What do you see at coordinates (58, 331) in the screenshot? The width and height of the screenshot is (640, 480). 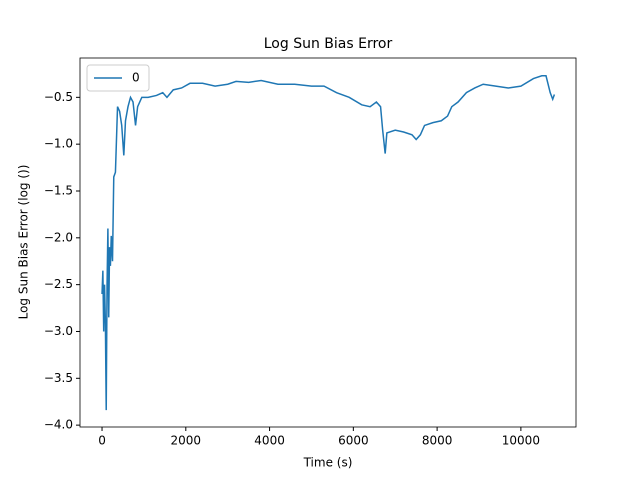 I see `y-tick-label: −3.0` at bounding box center [58, 331].